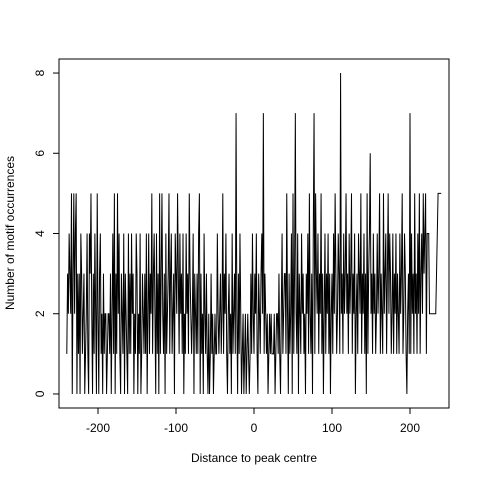 The height and width of the screenshot is (480, 480). What do you see at coordinates (98, 428) in the screenshot?
I see `x-tick-label: -200` at bounding box center [98, 428].